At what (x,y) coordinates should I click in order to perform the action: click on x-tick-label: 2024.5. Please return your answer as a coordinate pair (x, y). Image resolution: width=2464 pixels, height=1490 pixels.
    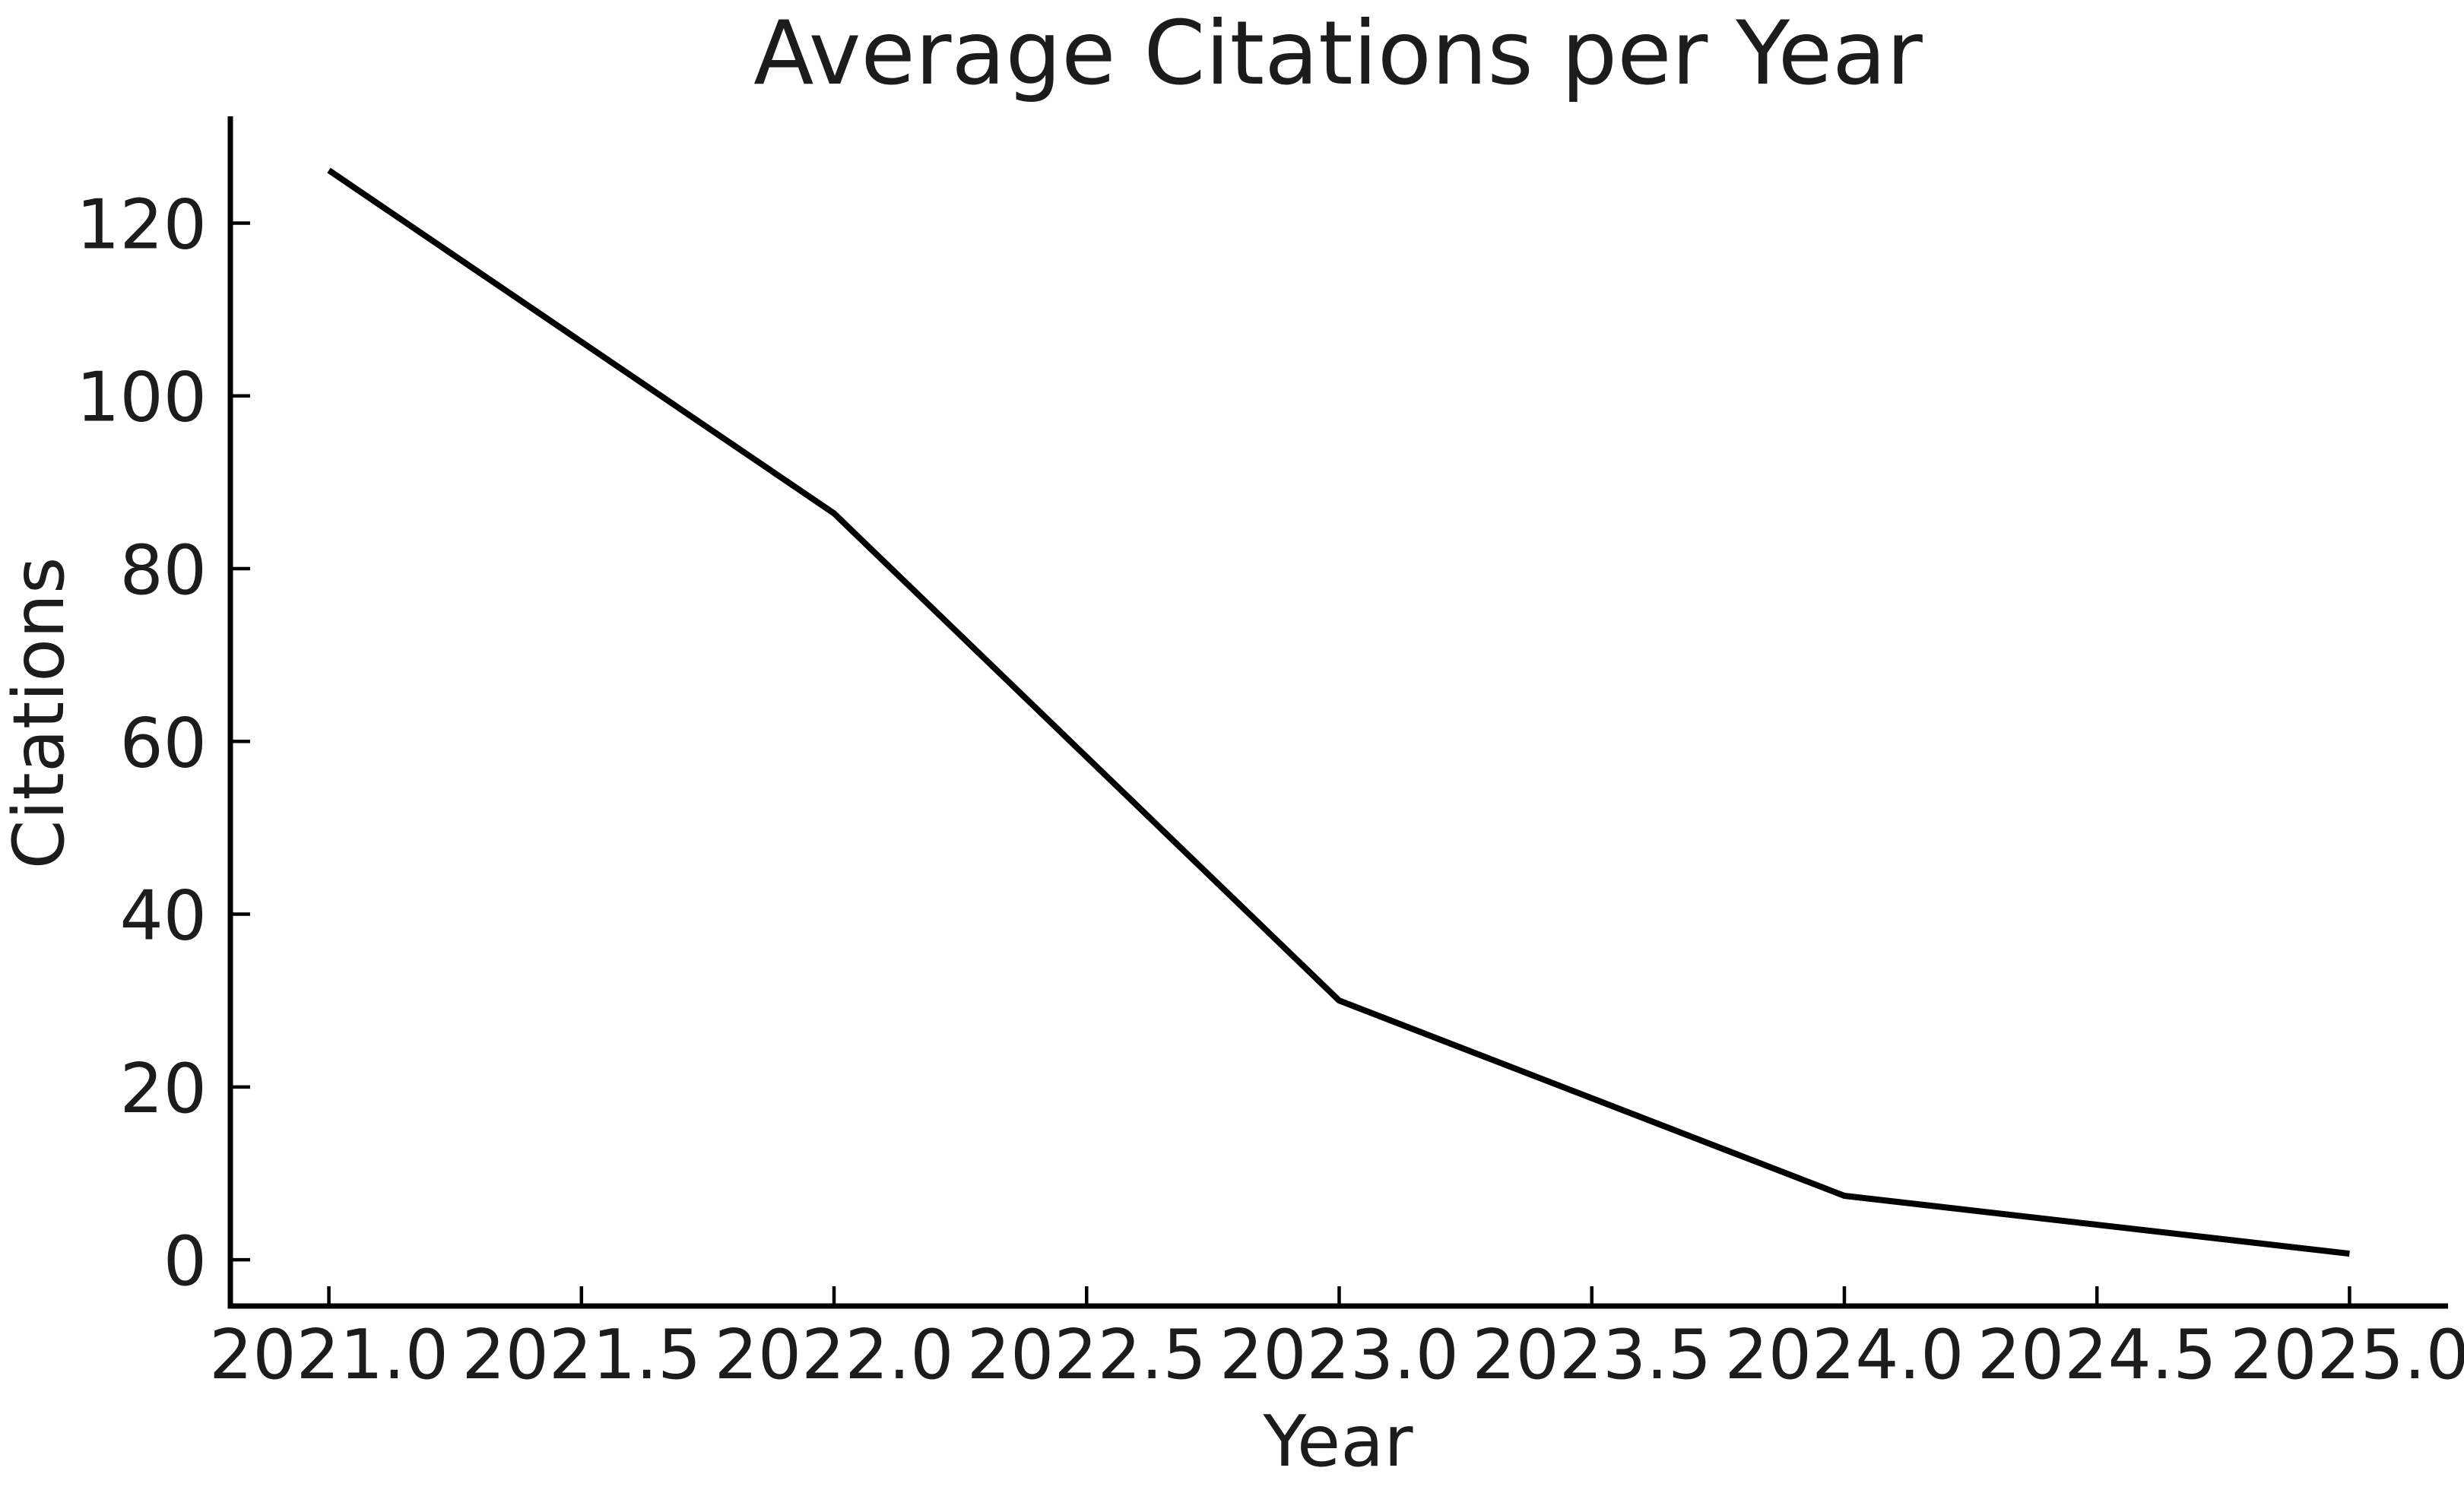
    Looking at the image, I should click on (2097, 1355).